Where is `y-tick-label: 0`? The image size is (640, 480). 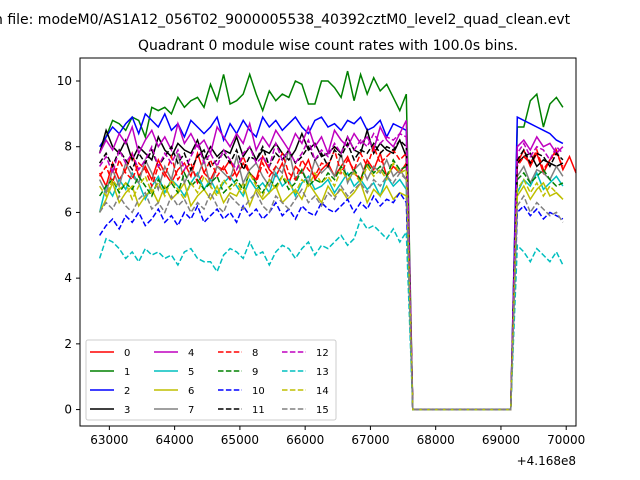 y-tick-label: 0 is located at coordinates (68, 410).